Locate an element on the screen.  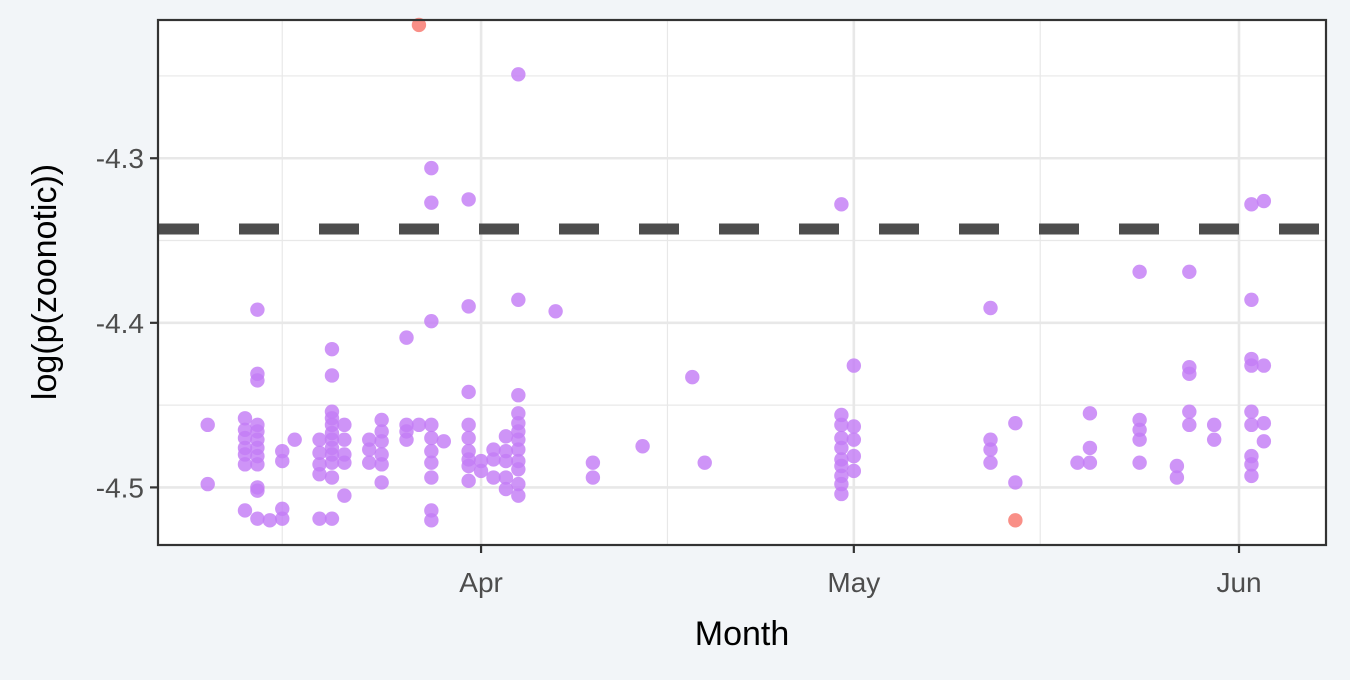
x-tick-label: Jun is located at coordinates (1238, 582).